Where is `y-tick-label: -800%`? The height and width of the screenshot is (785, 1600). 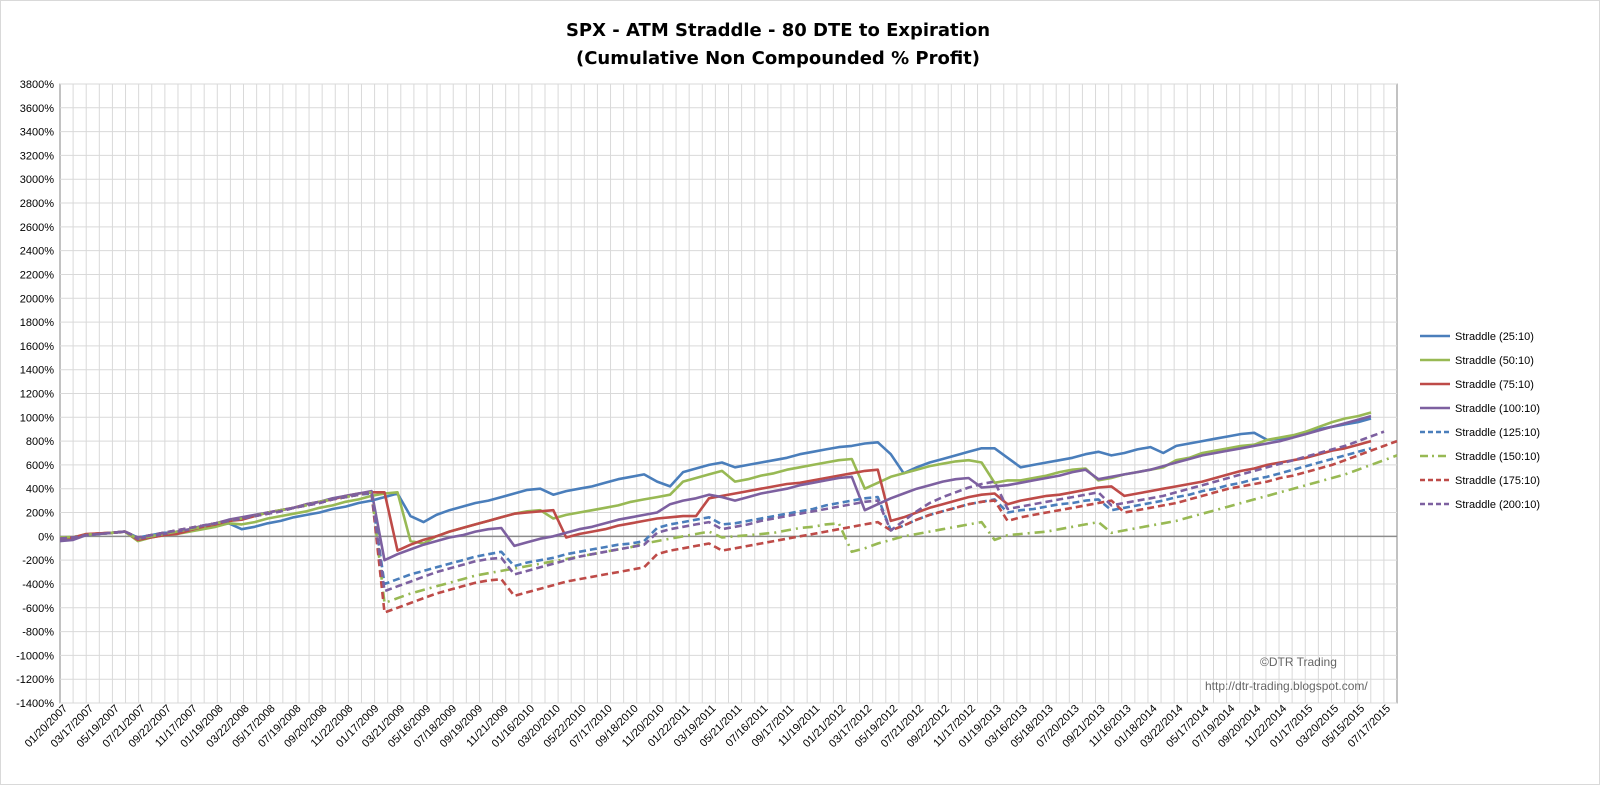 y-tick-label: -800% is located at coordinates (38, 633).